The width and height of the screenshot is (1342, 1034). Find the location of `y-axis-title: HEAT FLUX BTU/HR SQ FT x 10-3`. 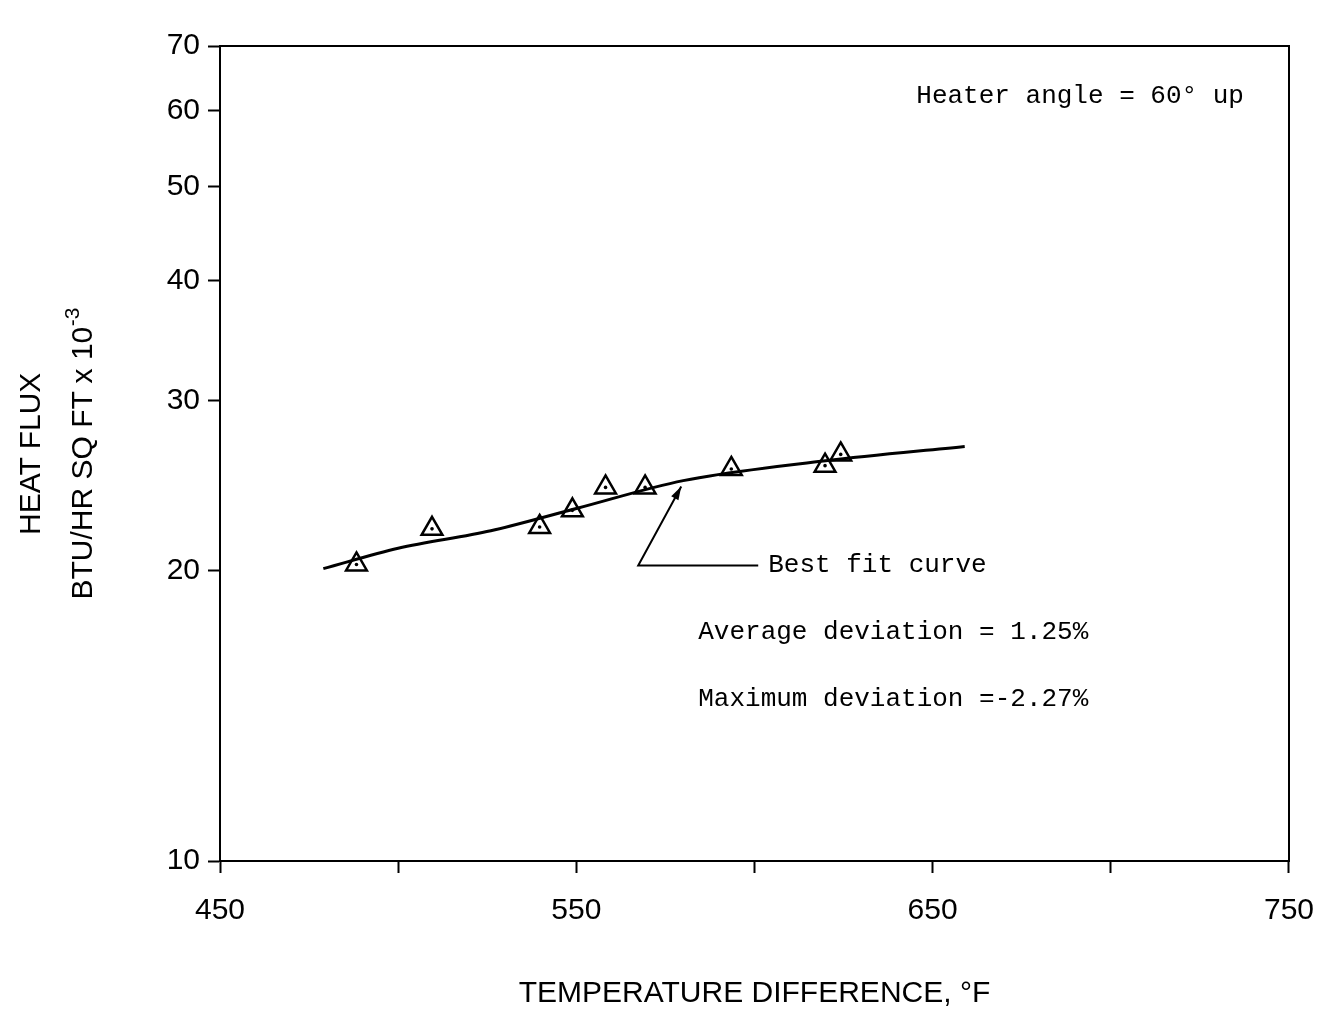

y-axis-title: HEAT FLUX BTU/HR SQ FT x 10-3 is located at coordinates (55, 453).